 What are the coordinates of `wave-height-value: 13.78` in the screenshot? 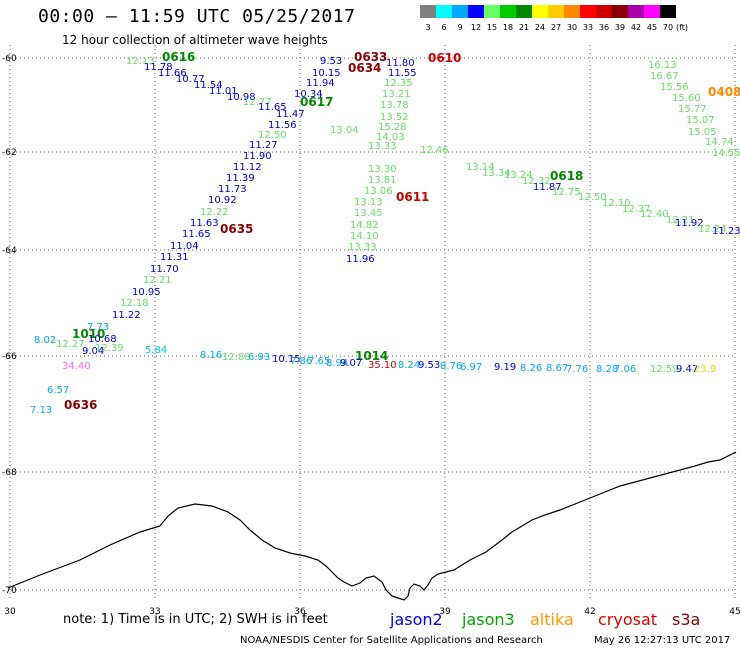 It's located at (394, 105).